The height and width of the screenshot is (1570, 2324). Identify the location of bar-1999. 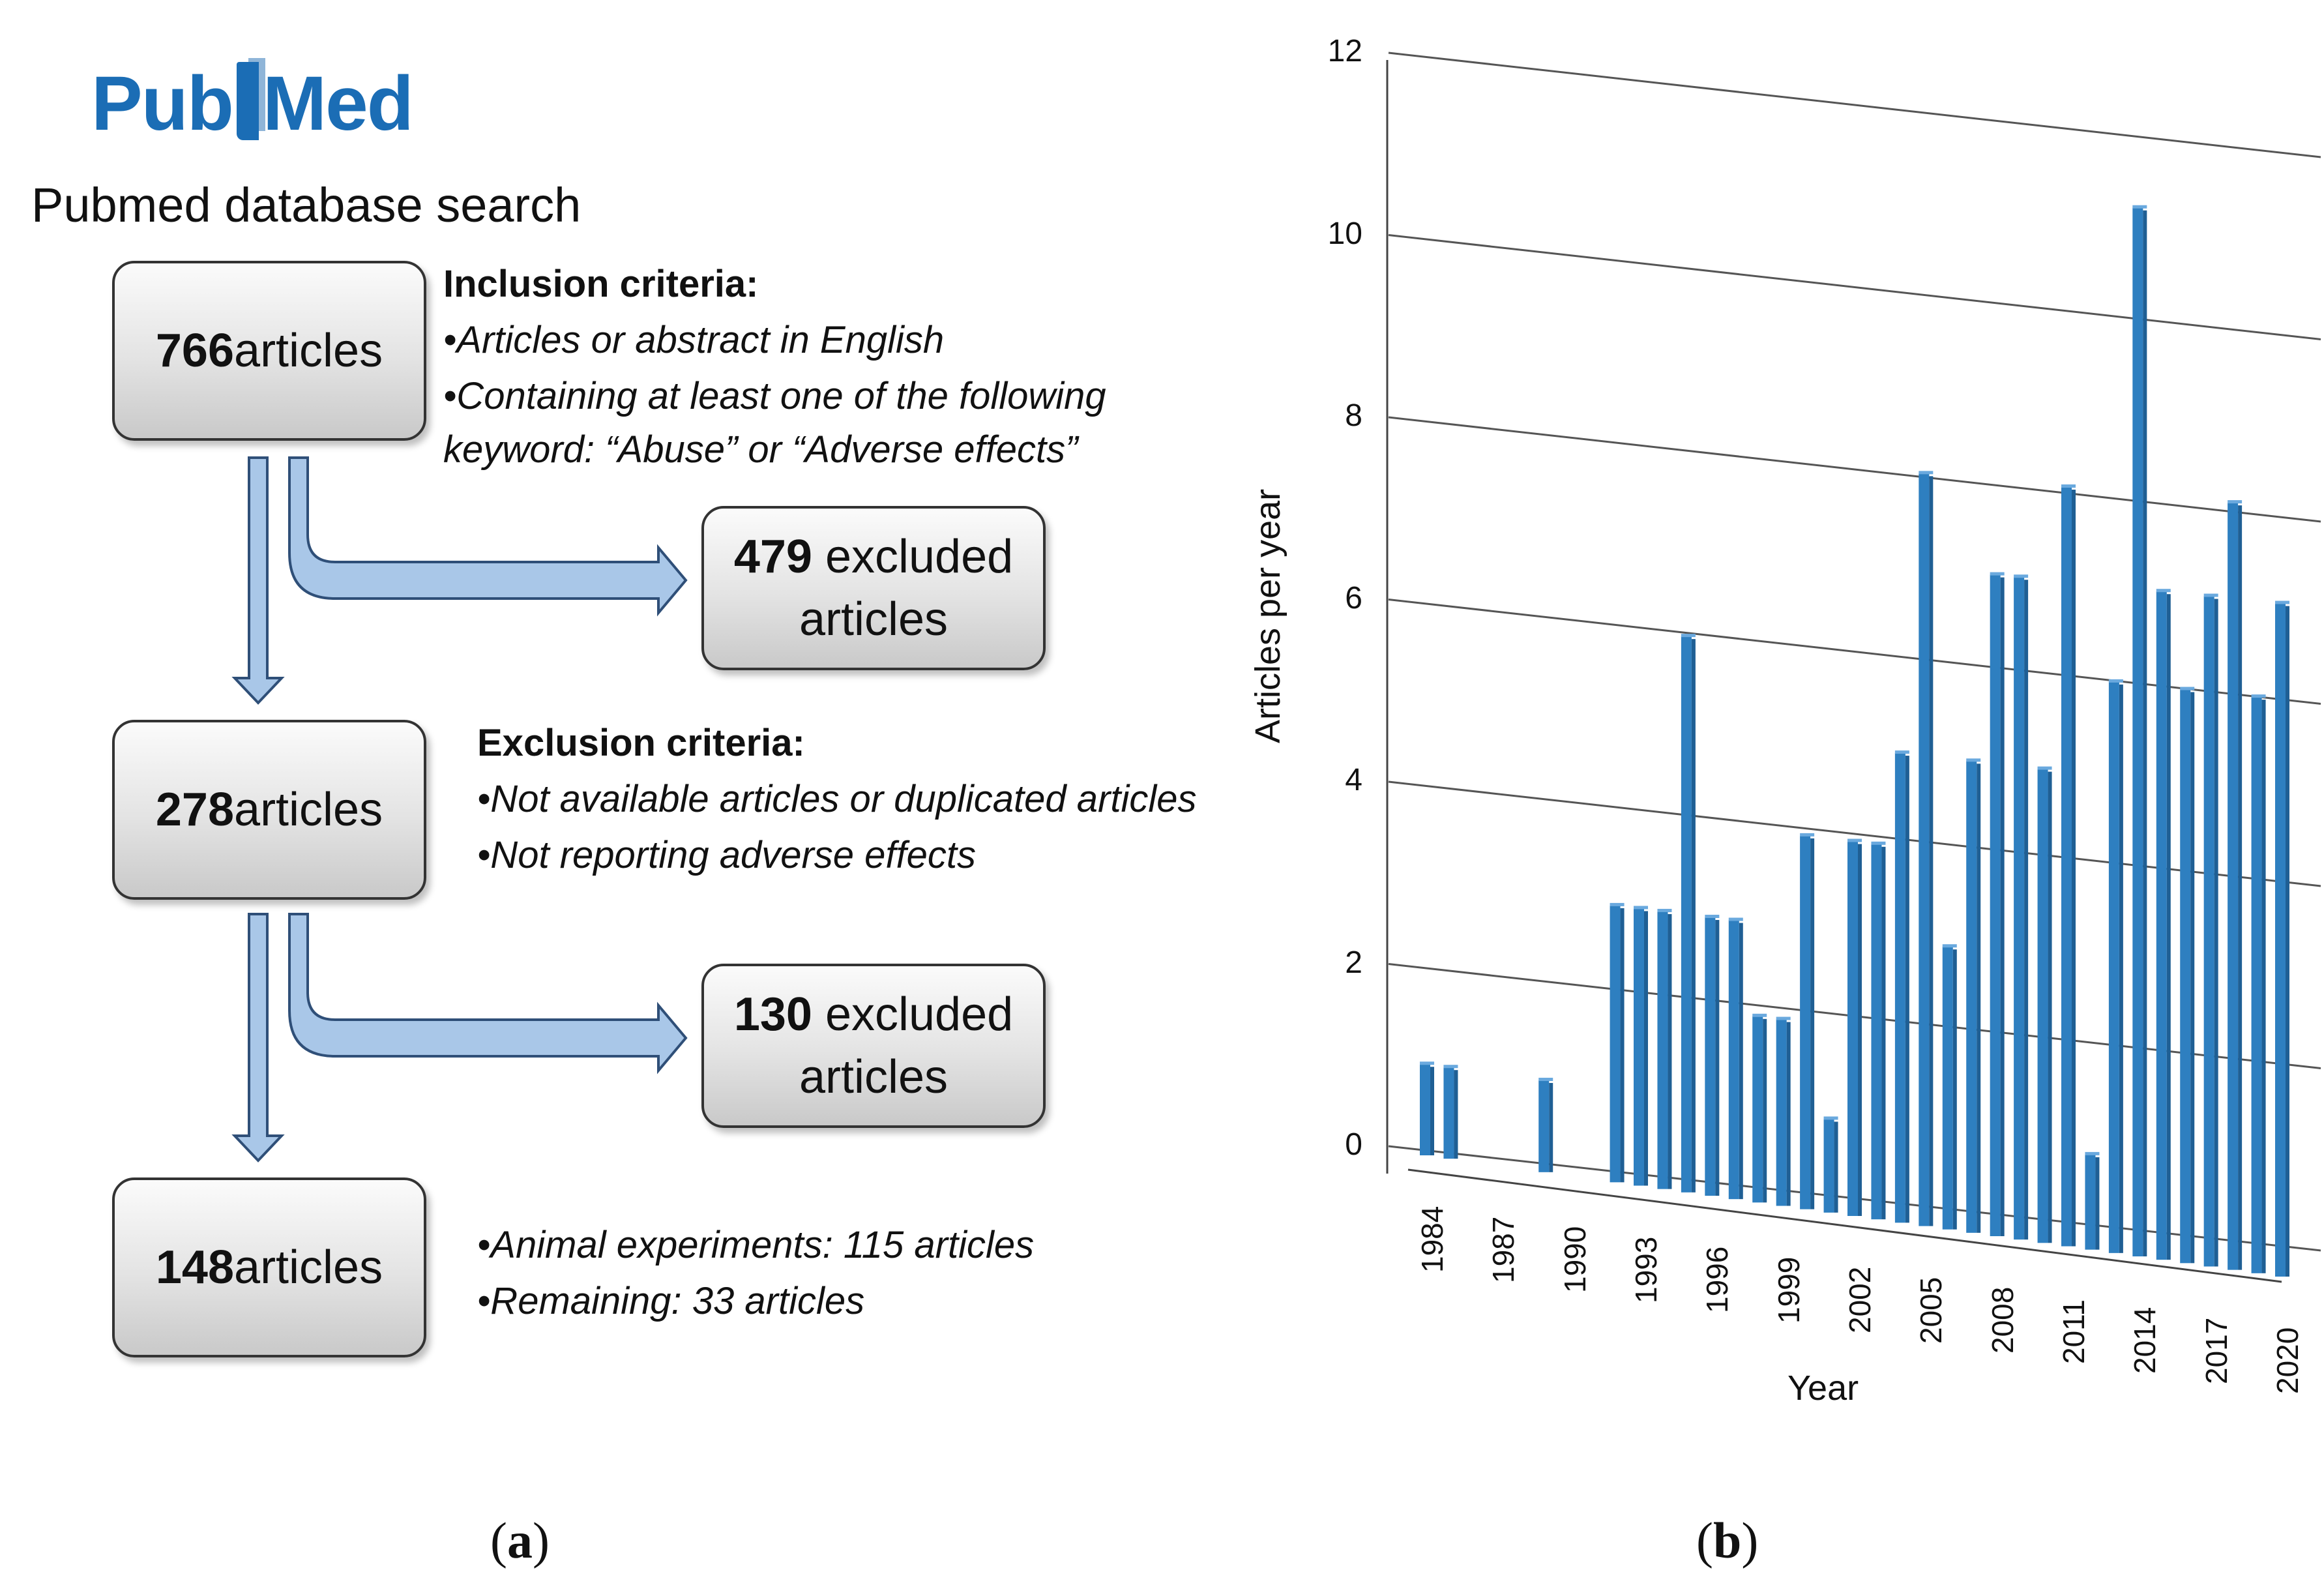
(1782, 1112).